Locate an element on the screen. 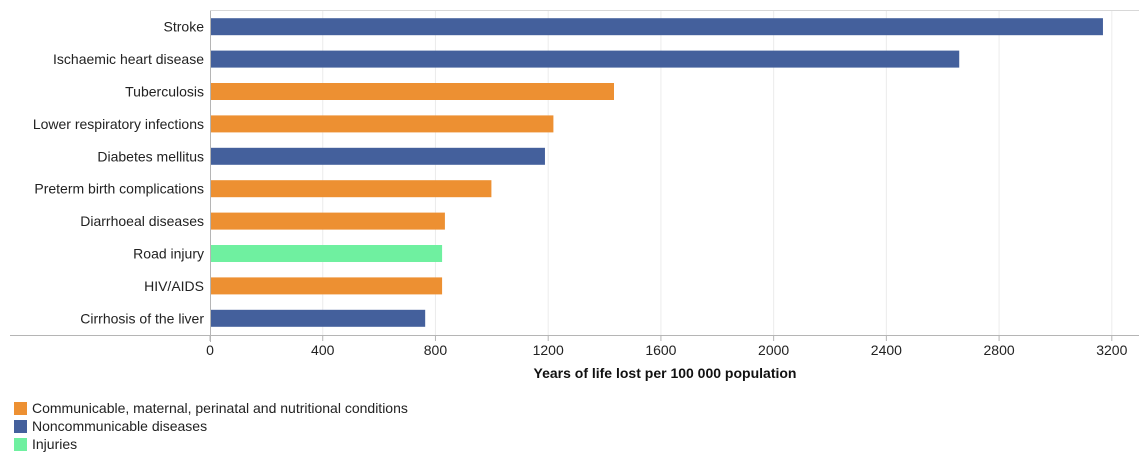  x-tick-labels: 0 400 800 1200 1600 2000 2400 2800 3200 is located at coordinates (667, 346).